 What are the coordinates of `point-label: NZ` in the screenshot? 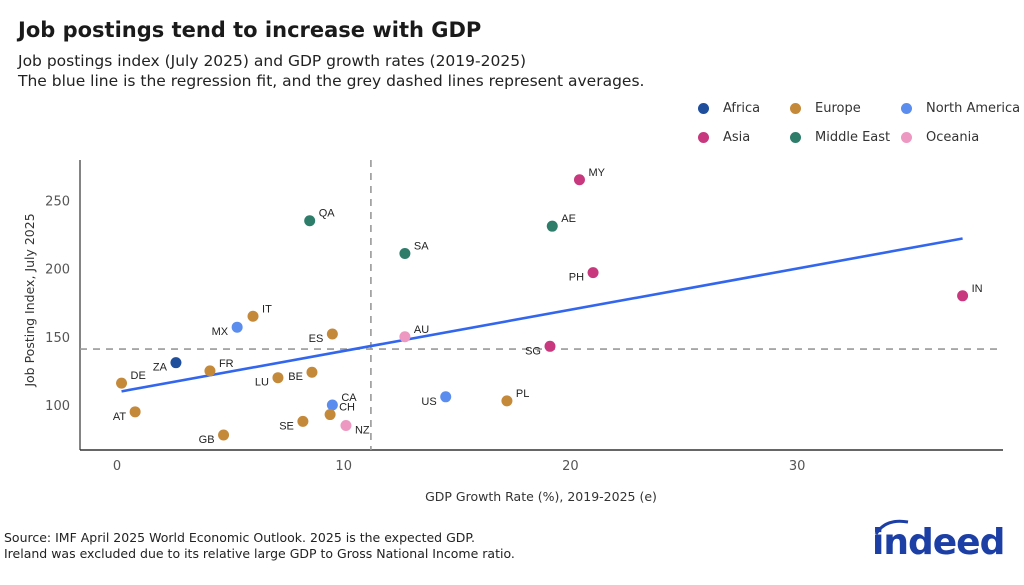 It's located at (362, 430).